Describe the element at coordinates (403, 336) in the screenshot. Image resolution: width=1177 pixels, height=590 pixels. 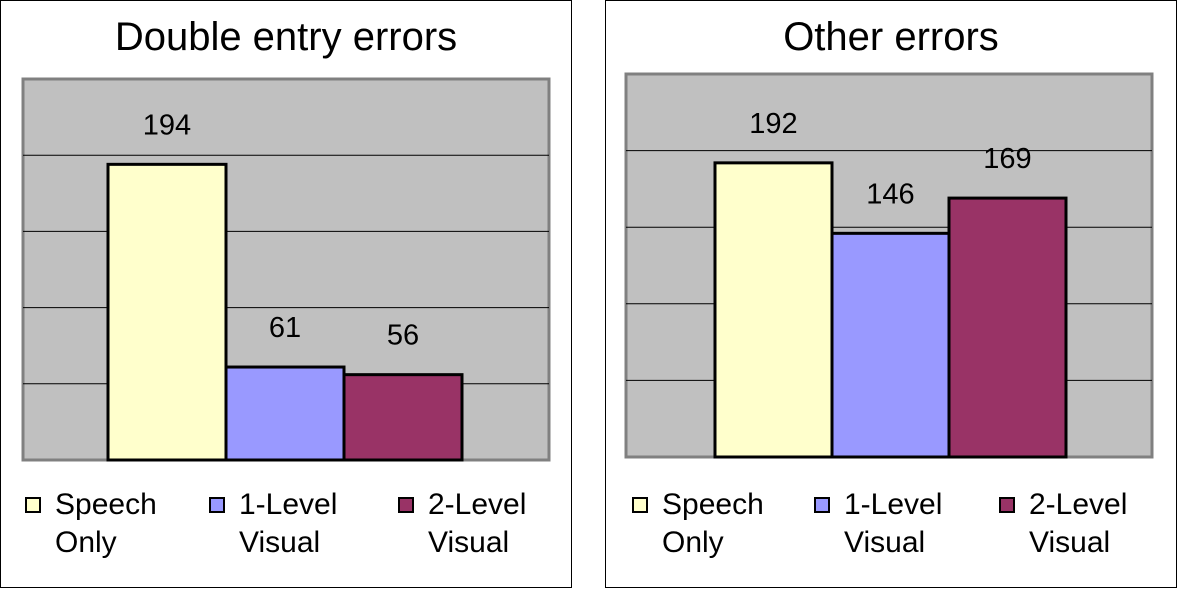
I see `data-label-2-level-visual: 56` at that location.